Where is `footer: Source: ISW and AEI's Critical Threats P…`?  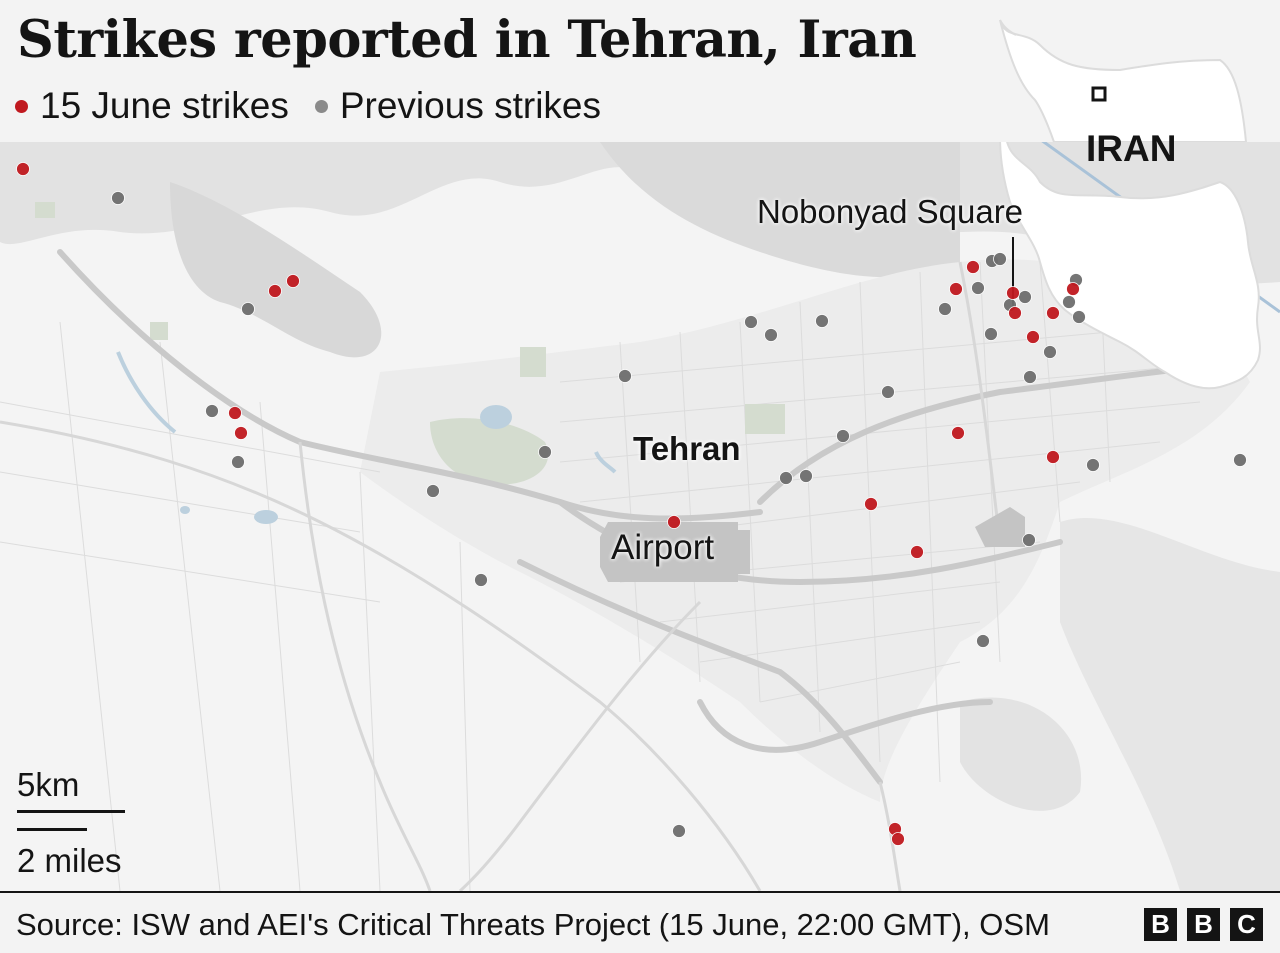 footer: Source: ISW and AEI's Critical Threats P… is located at coordinates (640, 922).